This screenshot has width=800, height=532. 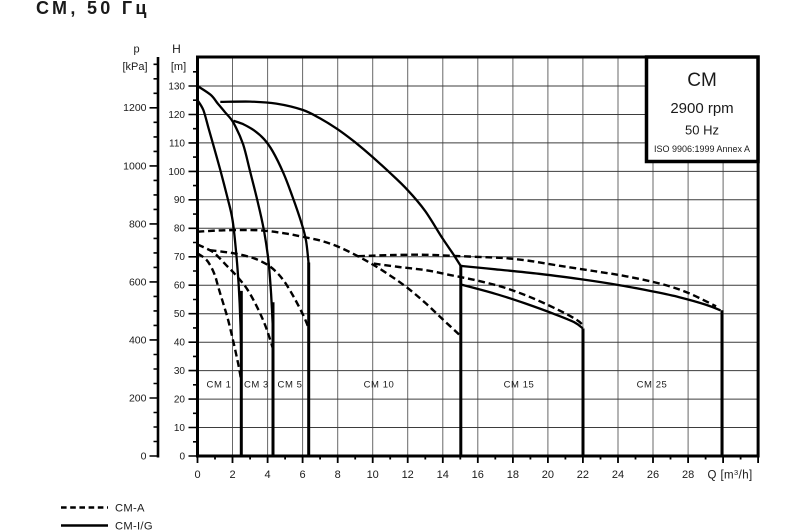 What do you see at coordinates (379, 385) in the screenshot?
I see `svg-text: CM 10` at bounding box center [379, 385].